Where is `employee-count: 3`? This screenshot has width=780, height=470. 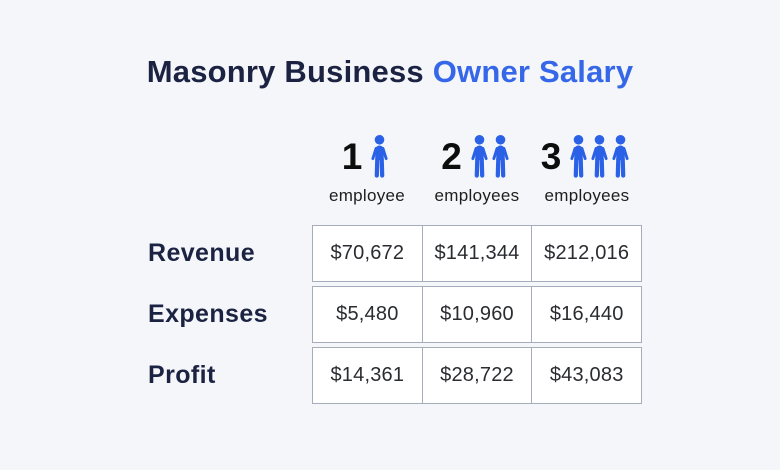
employee-count: 3 is located at coordinates (551, 156).